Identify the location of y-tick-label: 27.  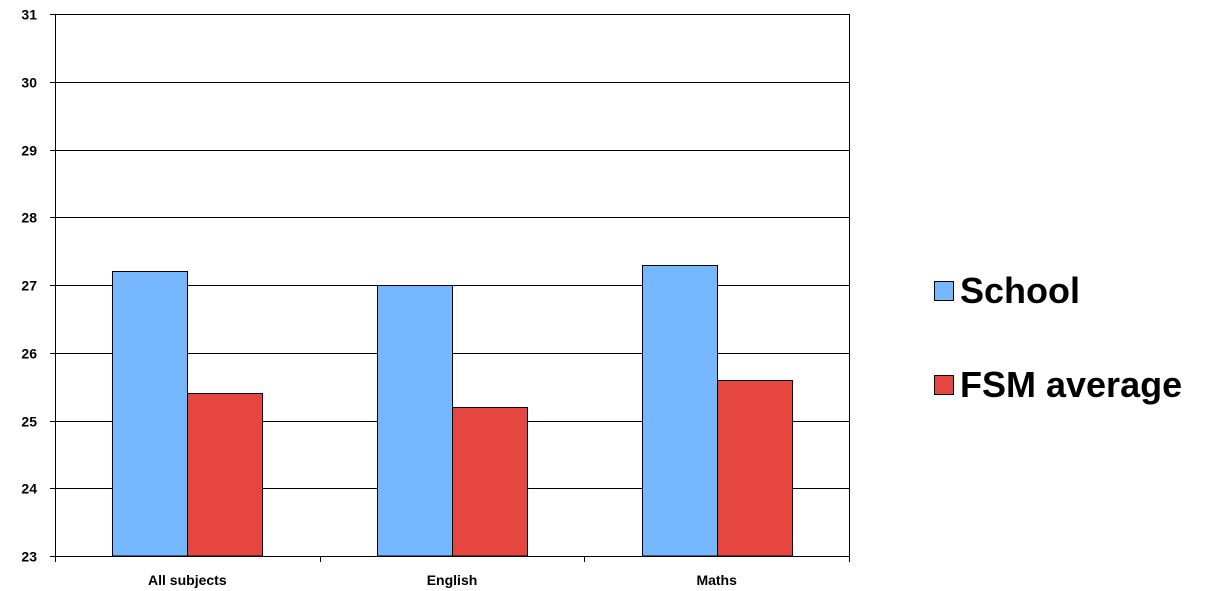
(29, 286).